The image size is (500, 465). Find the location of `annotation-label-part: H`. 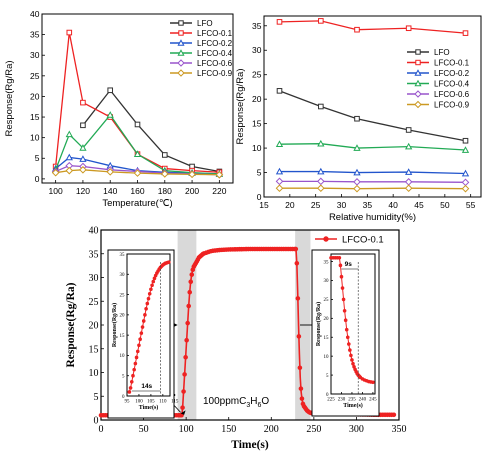

annotation-label-part: H is located at coordinates (253, 401).